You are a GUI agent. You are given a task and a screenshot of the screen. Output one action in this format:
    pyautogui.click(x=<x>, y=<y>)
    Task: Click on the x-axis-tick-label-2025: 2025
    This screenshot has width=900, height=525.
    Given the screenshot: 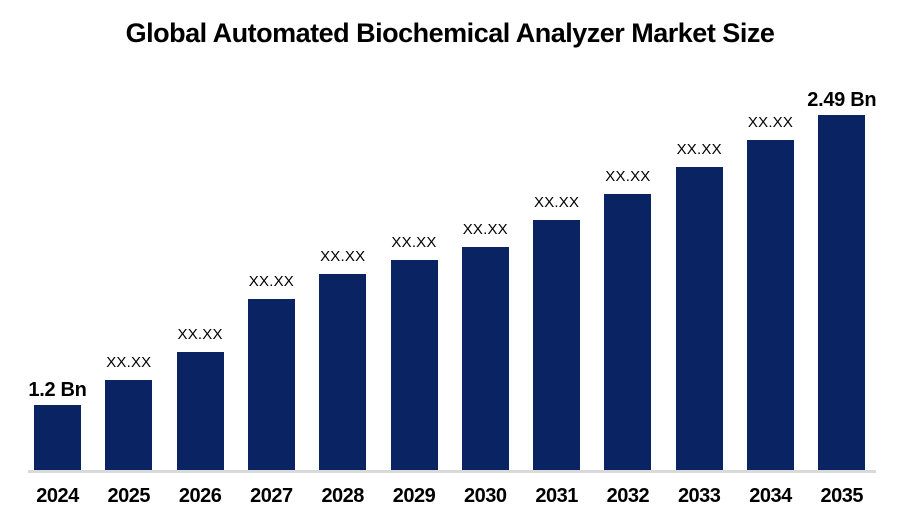 What is the action you would take?
    pyautogui.click(x=129, y=496)
    